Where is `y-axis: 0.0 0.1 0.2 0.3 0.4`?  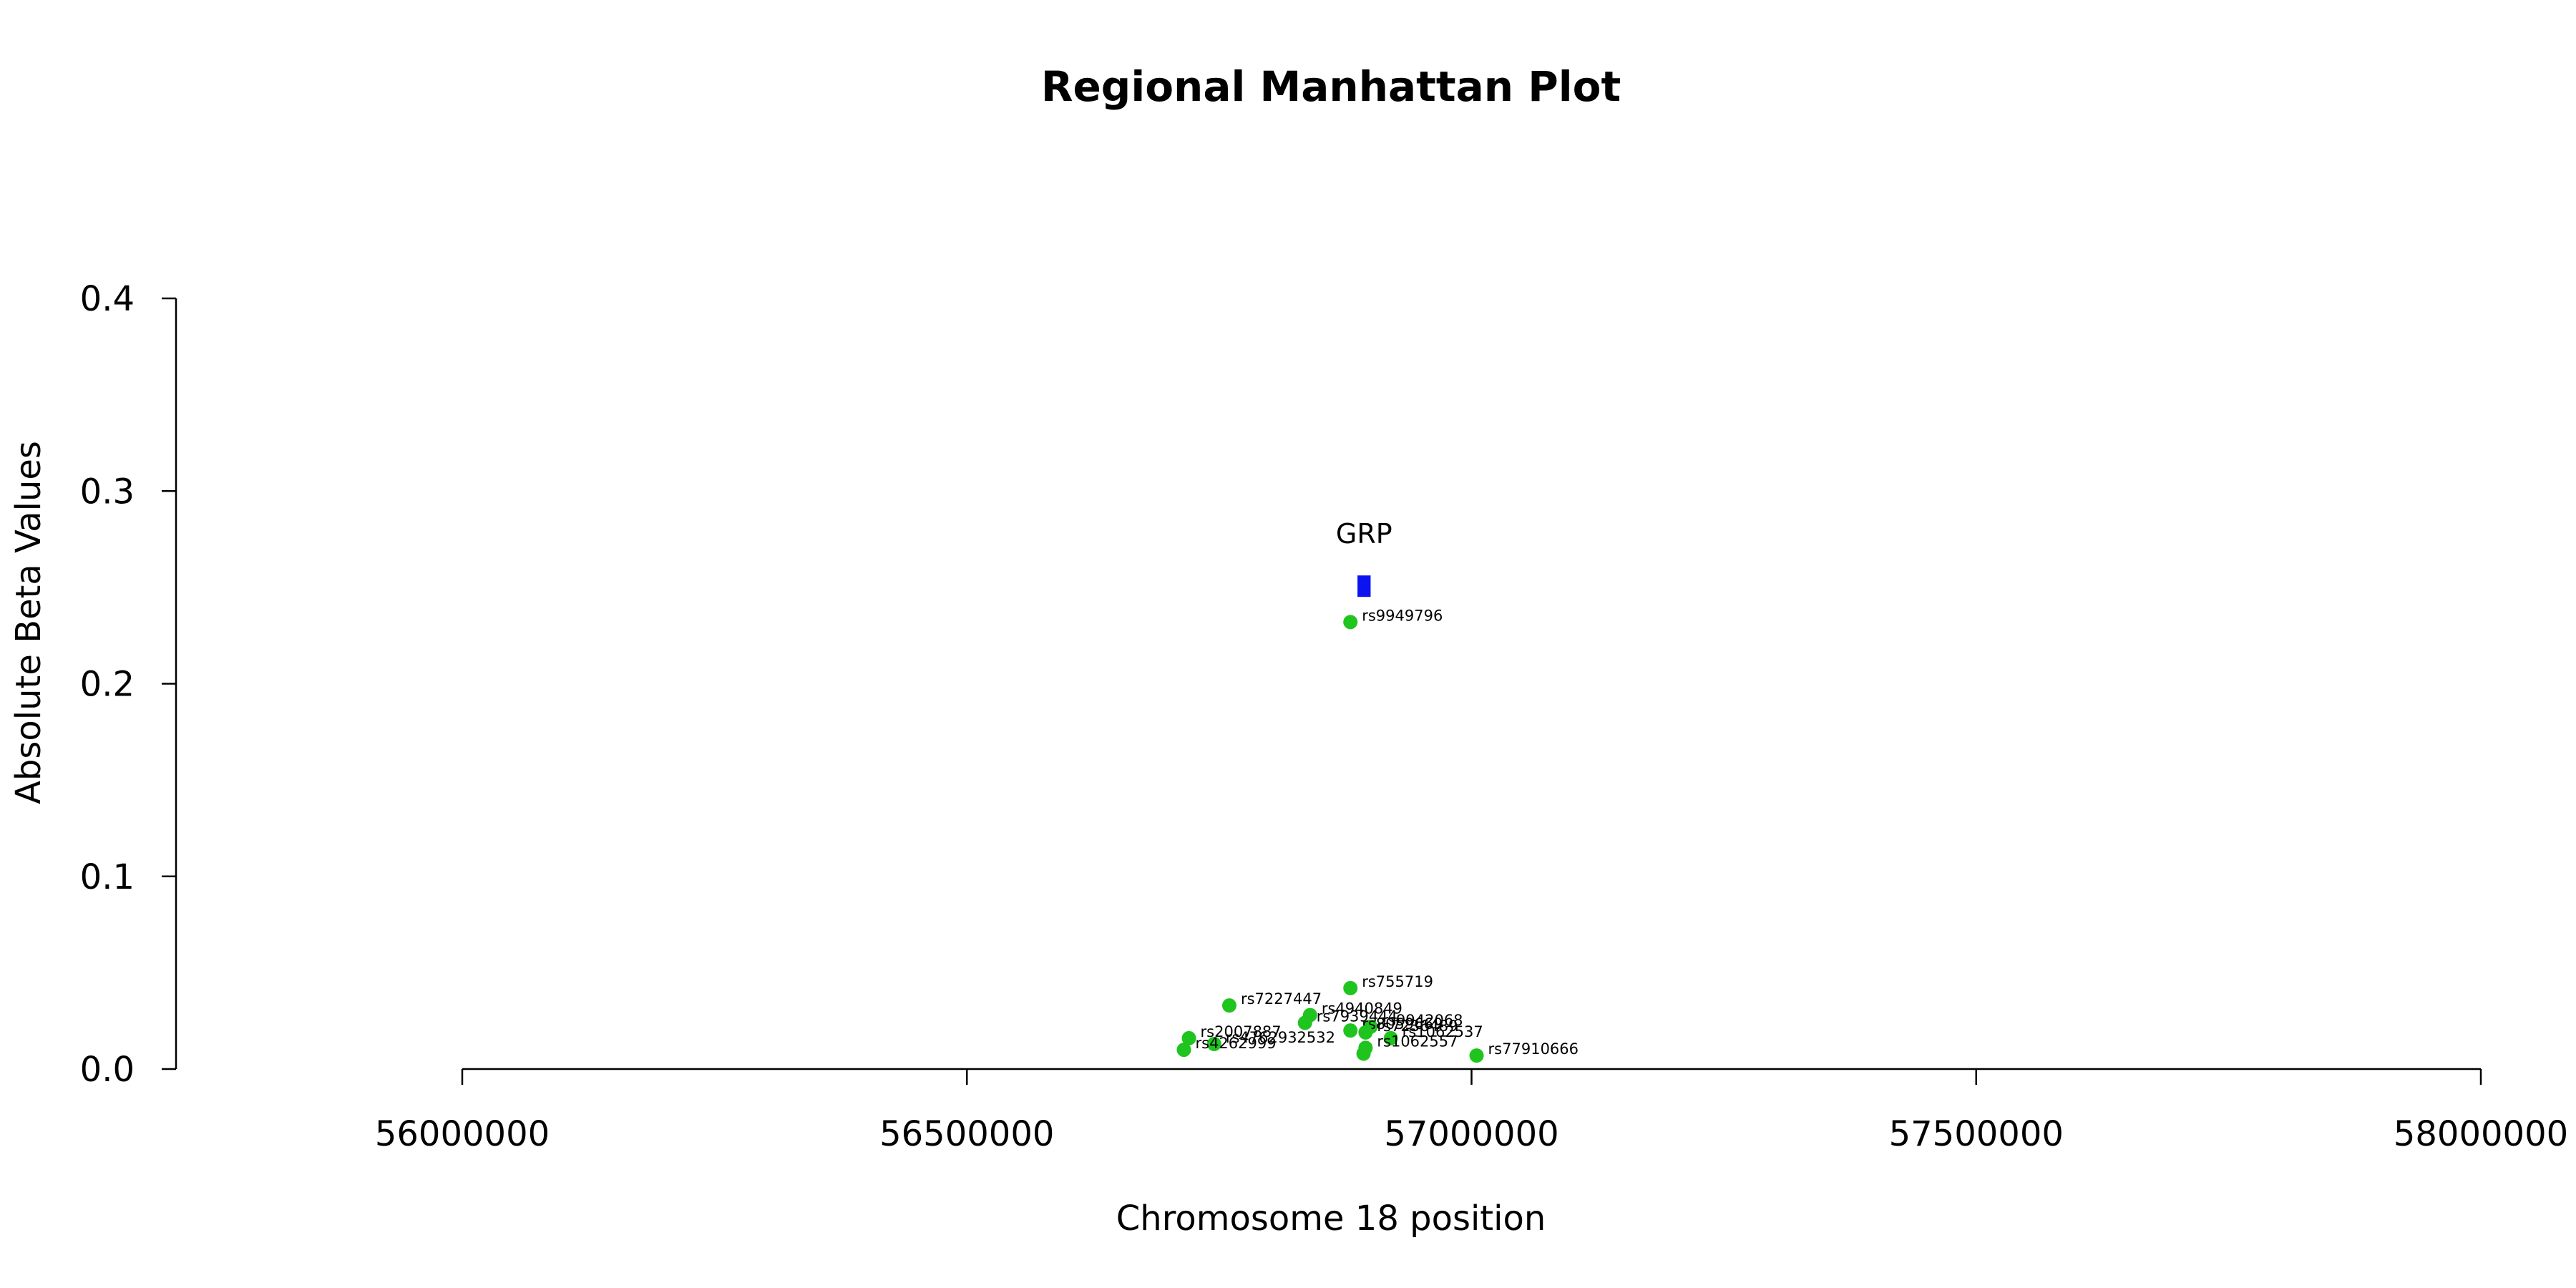
y-axis: 0.0 0.1 0.2 0.3 0.4 is located at coordinates (128, 684).